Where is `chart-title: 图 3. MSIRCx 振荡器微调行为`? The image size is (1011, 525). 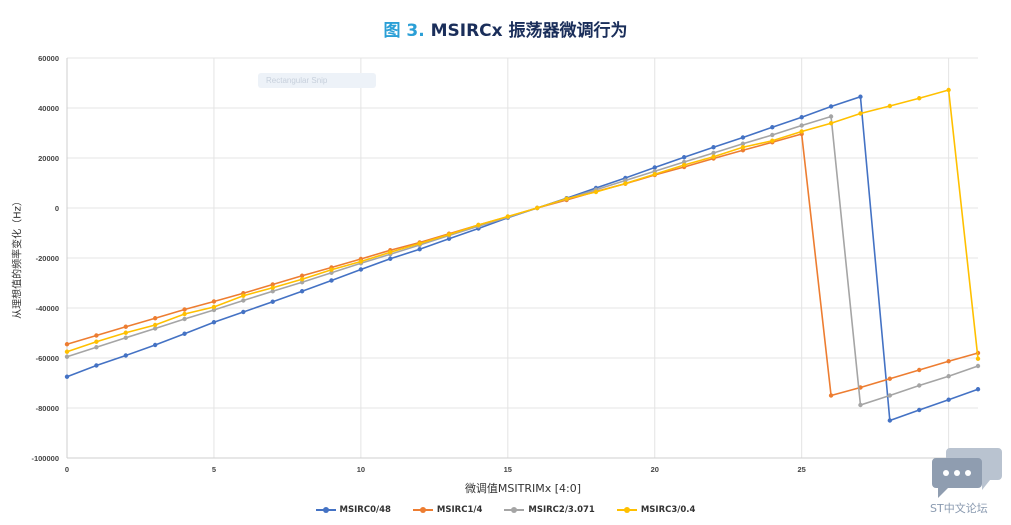
chart-title: 图 3. MSIRCx 振荡器微调行为 is located at coordinates (505, 28).